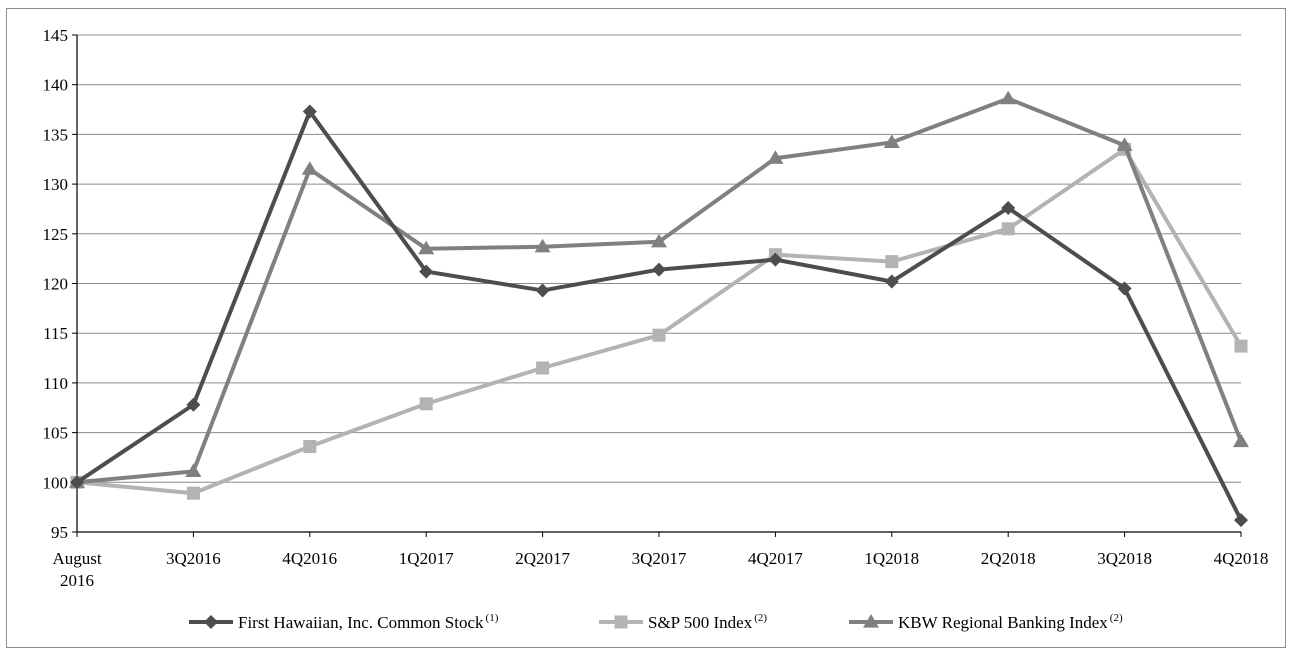 Image resolution: width=1292 pixels, height=657 pixels. What do you see at coordinates (55, 383) in the screenshot?
I see `y-tick-label: 110` at bounding box center [55, 383].